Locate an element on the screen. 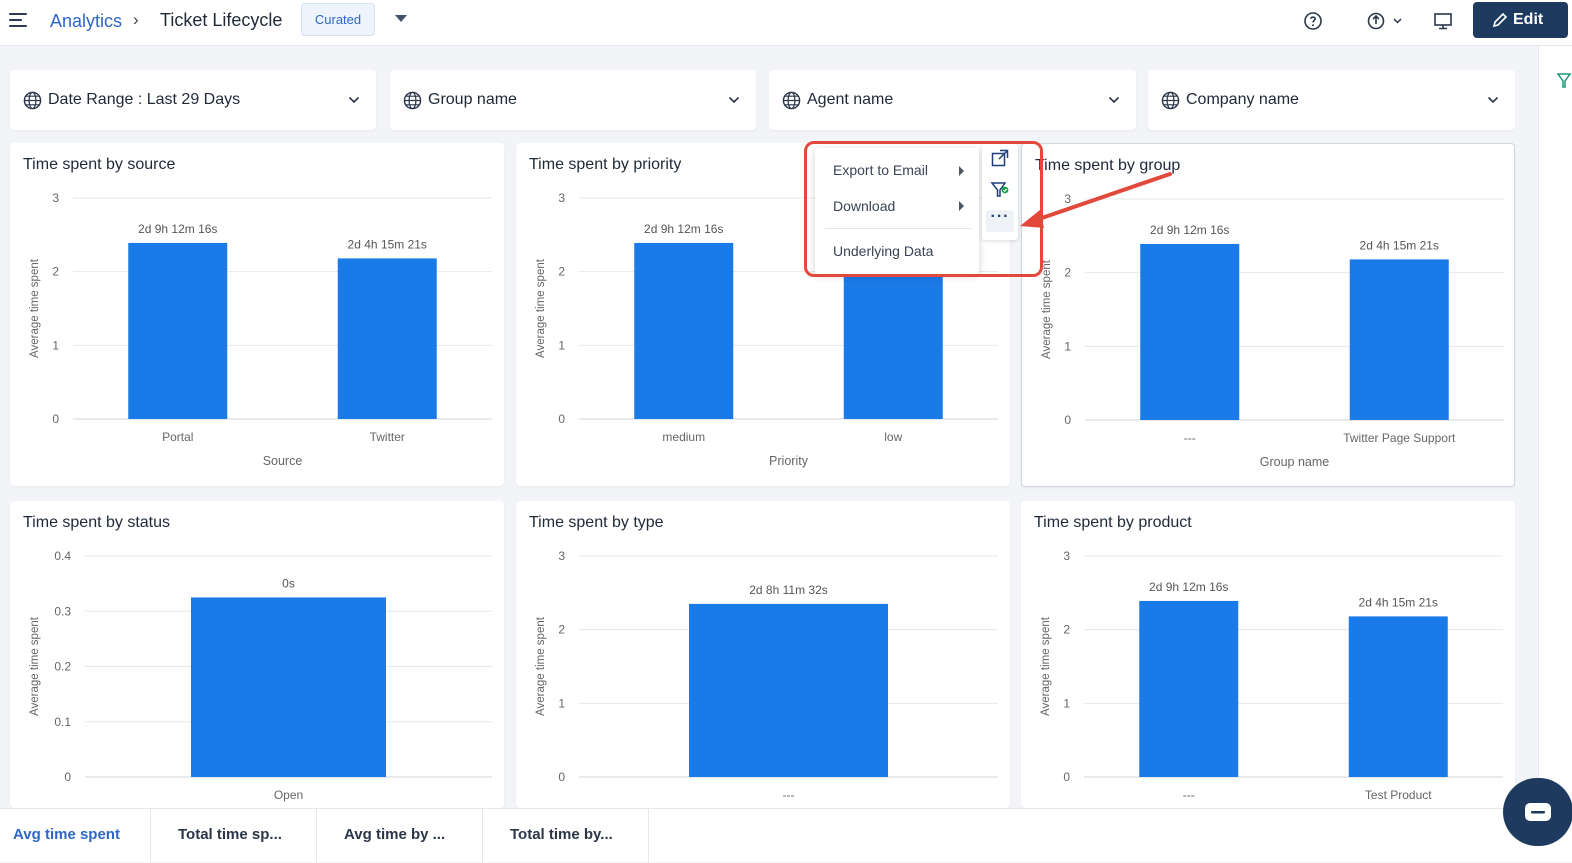  x-tick-label: medium is located at coordinates (683, 437).